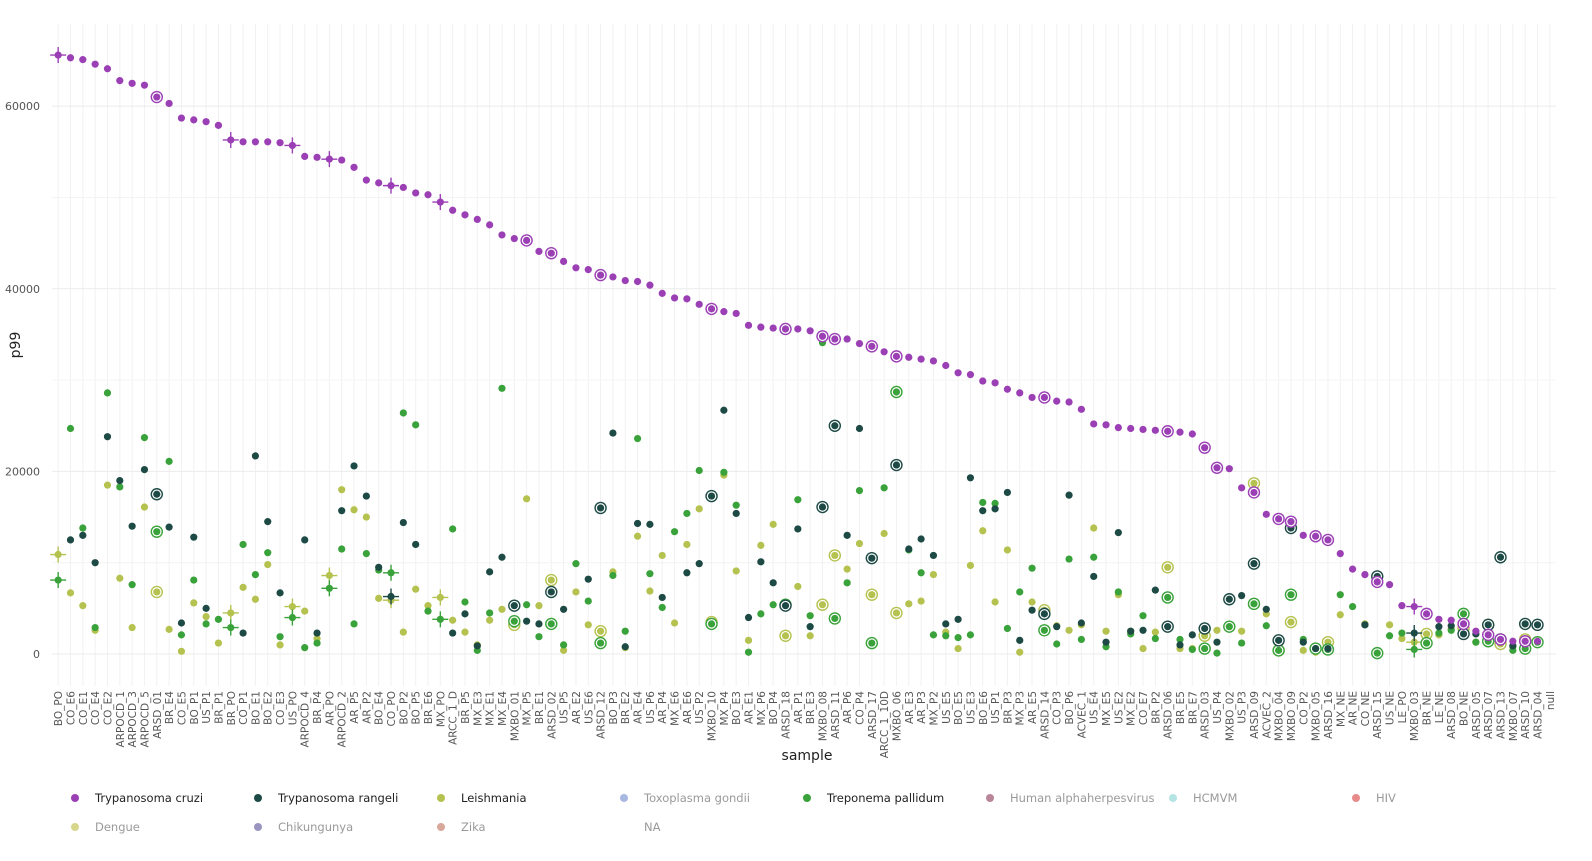  I want to click on legend-item-trypanosoma-rangeli: Trypanosoma rangeli, so click(326, 798).